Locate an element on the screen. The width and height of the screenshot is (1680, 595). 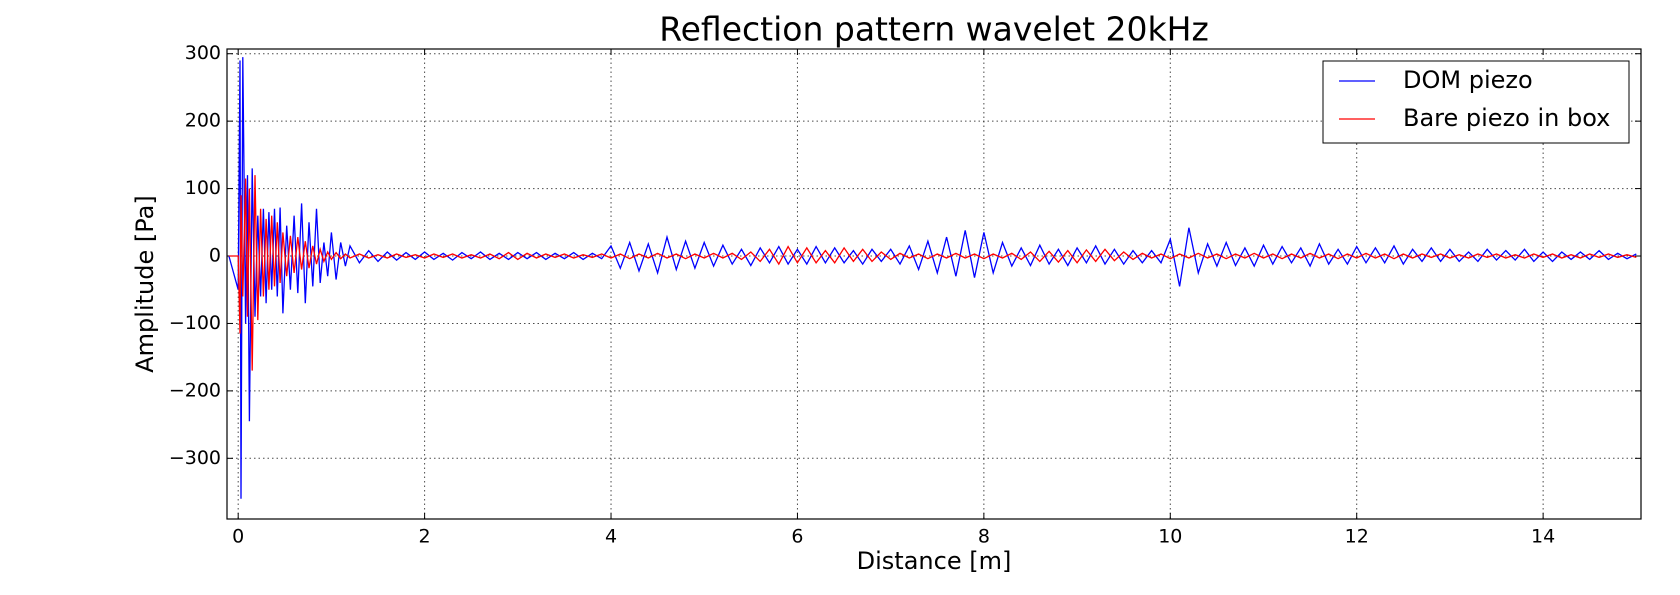
y-tick-label: 0 is located at coordinates (215, 256).